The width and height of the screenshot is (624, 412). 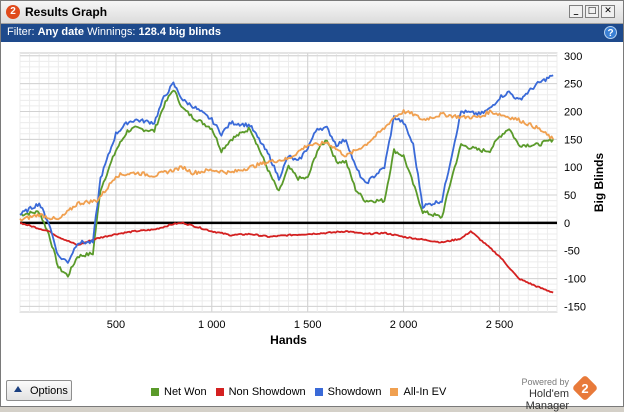 What do you see at coordinates (575, 307) in the screenshot?
I see `y-tick-label: -150` at bounding box center [575, 307].